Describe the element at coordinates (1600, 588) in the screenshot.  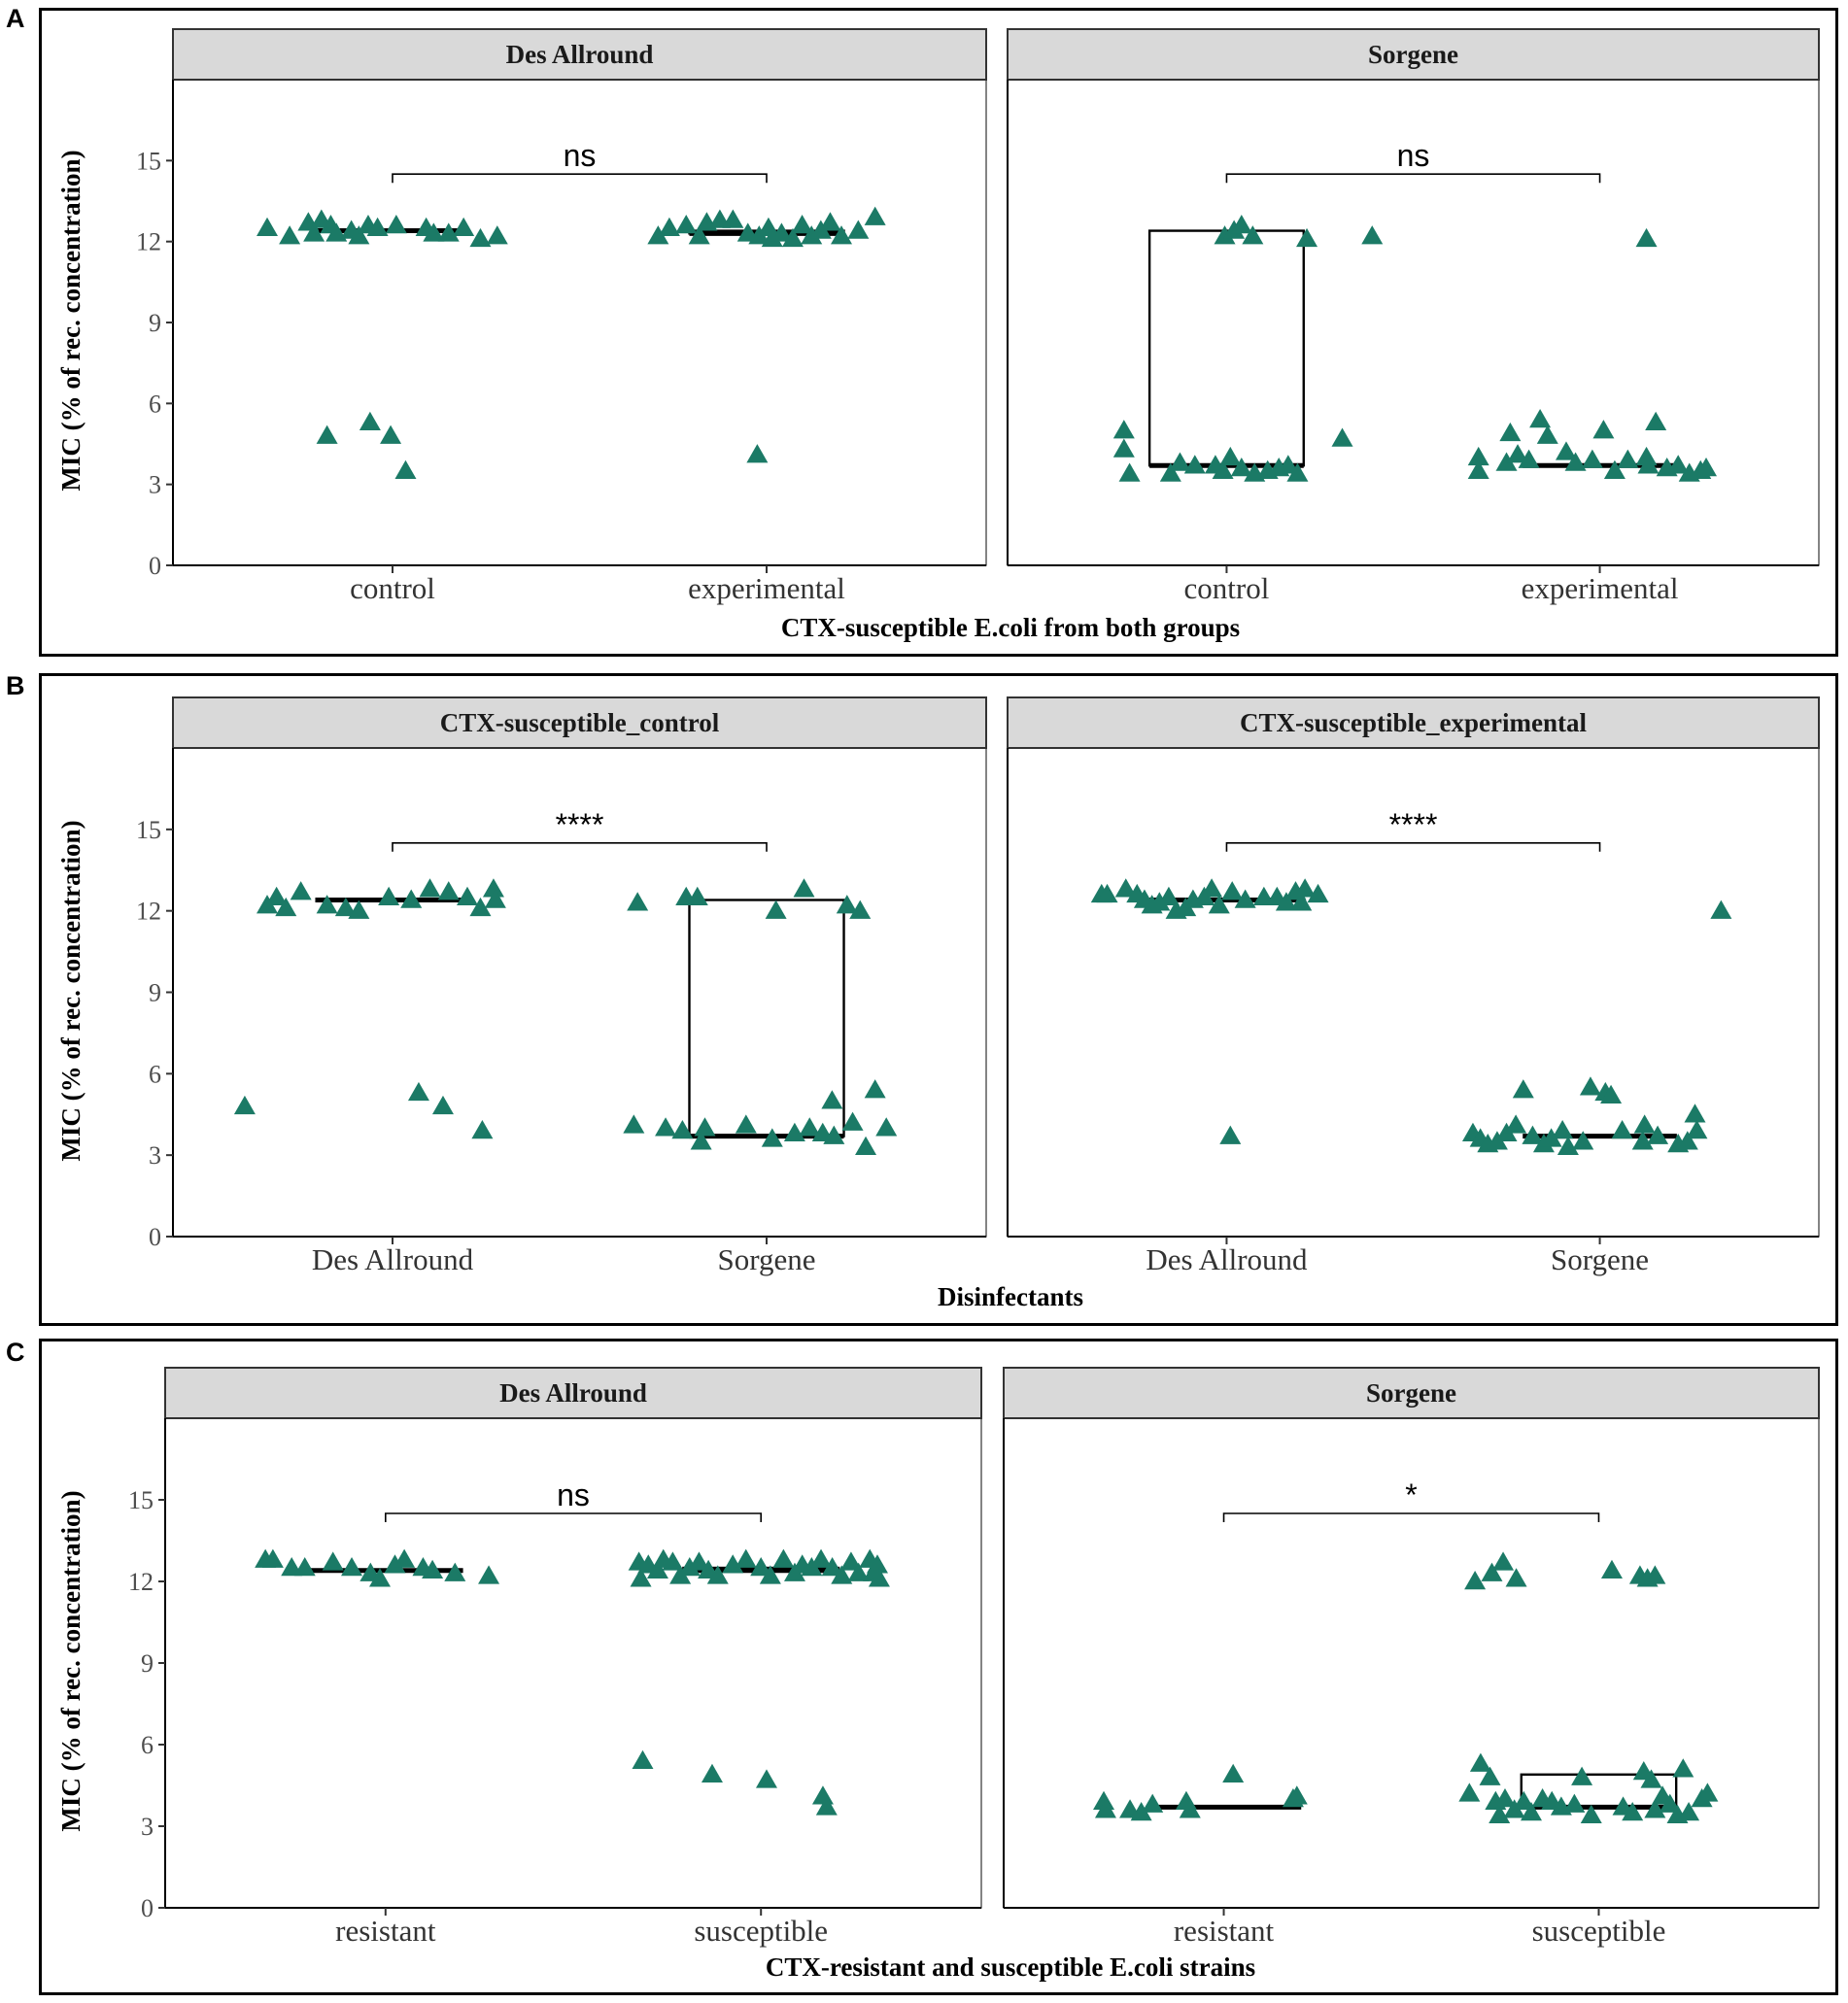
I see `x-tick-label-0-1-1: experimental` at that location.